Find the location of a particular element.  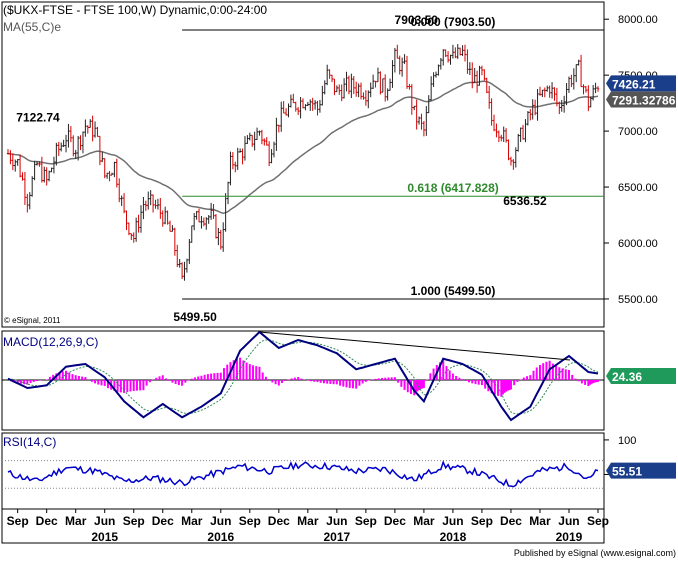

macd-label: MACD(12,26,9,C) is located at coordinates (50, 342).